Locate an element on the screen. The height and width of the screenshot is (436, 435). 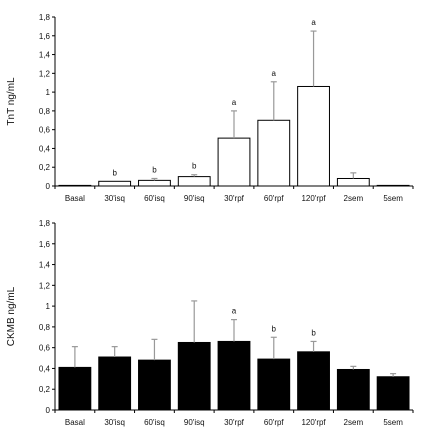
y-axis-title: TnT ng/mL is located at coordinates (11, 101).